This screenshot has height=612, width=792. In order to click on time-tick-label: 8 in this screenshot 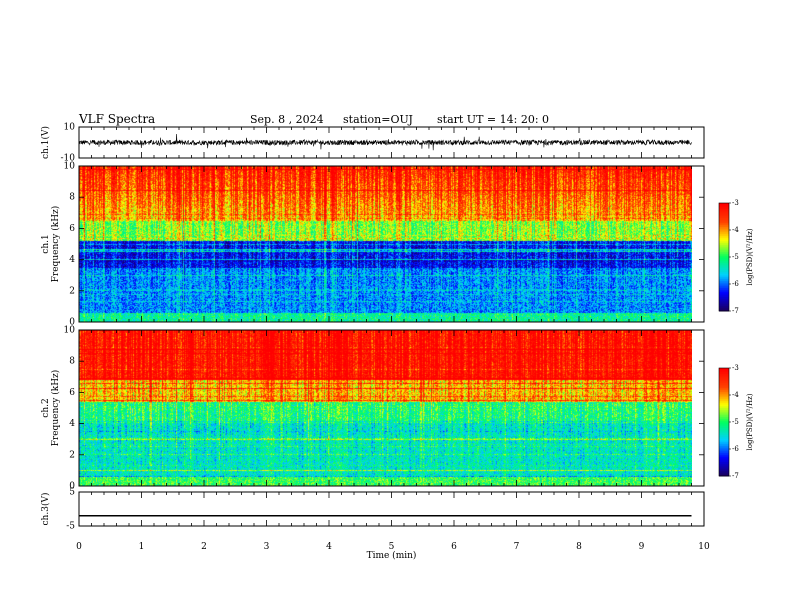, I will do `click(579, 547)`.